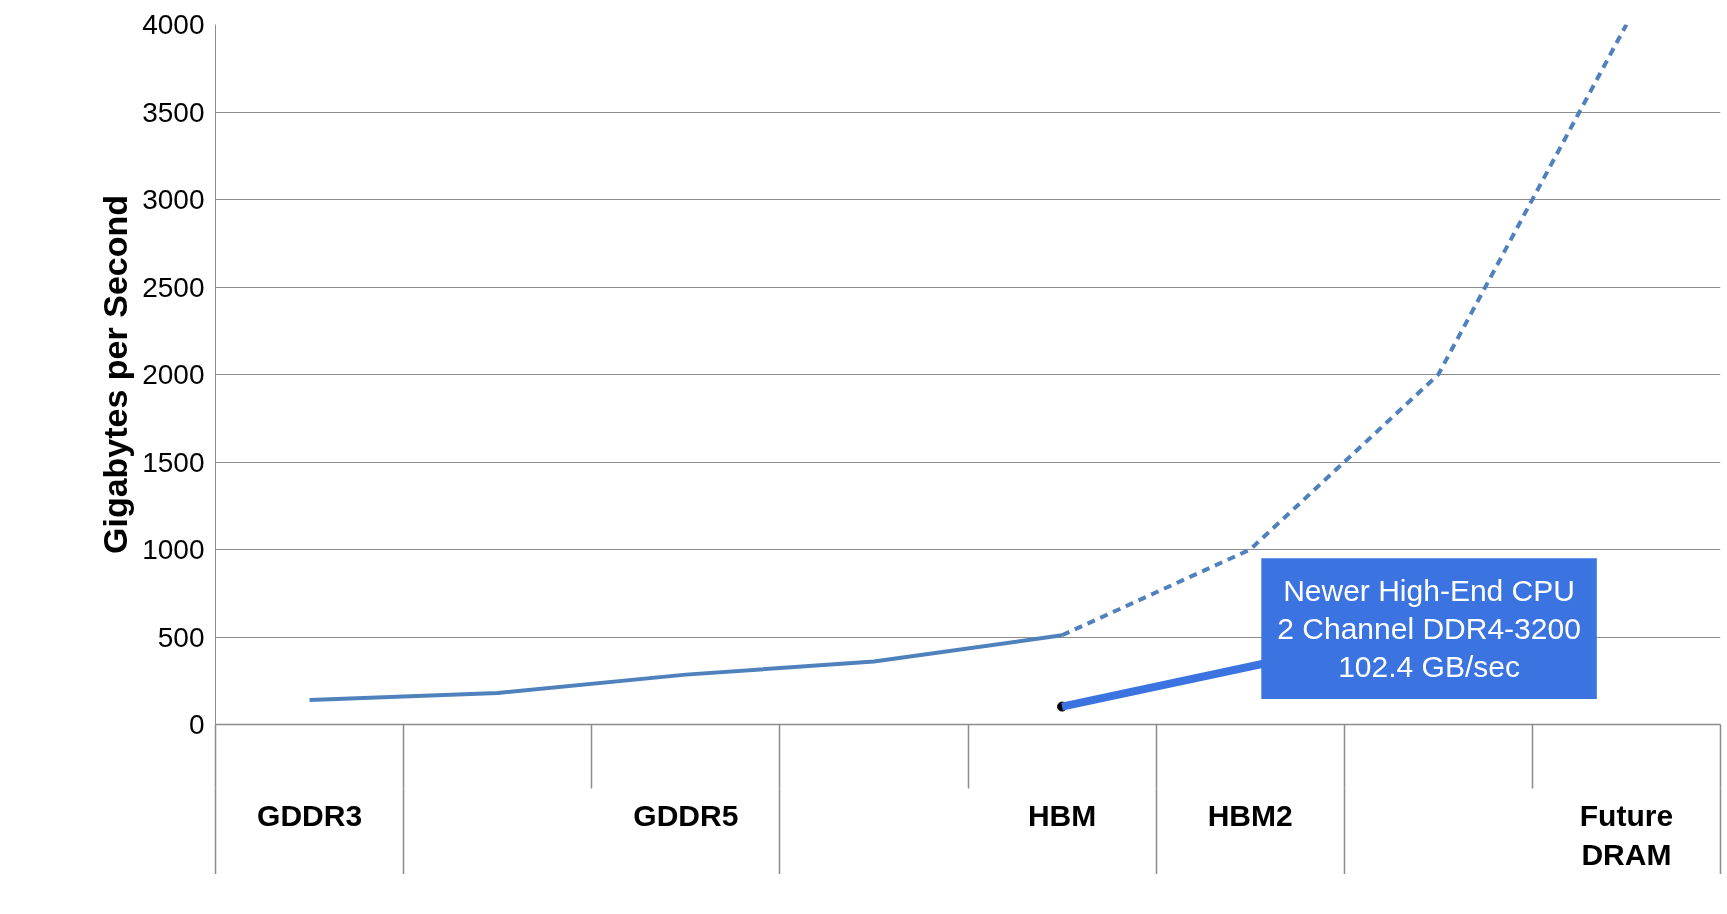  I want to click on y-tick-label: 4000, so click(173, 24).